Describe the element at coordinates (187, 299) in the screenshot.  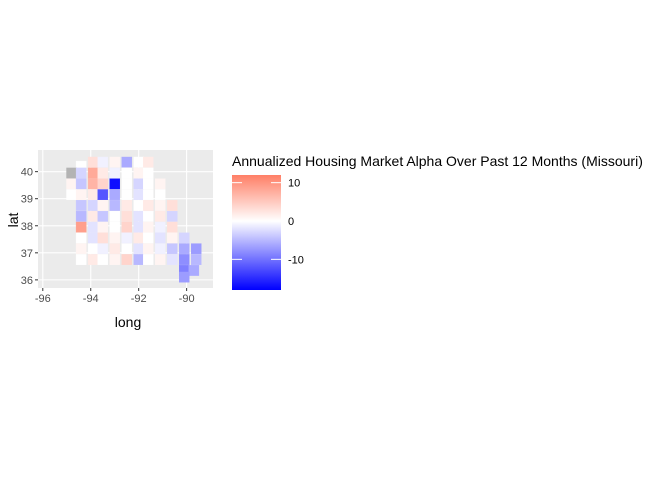
I see `x-tick-label: -90` at that location.